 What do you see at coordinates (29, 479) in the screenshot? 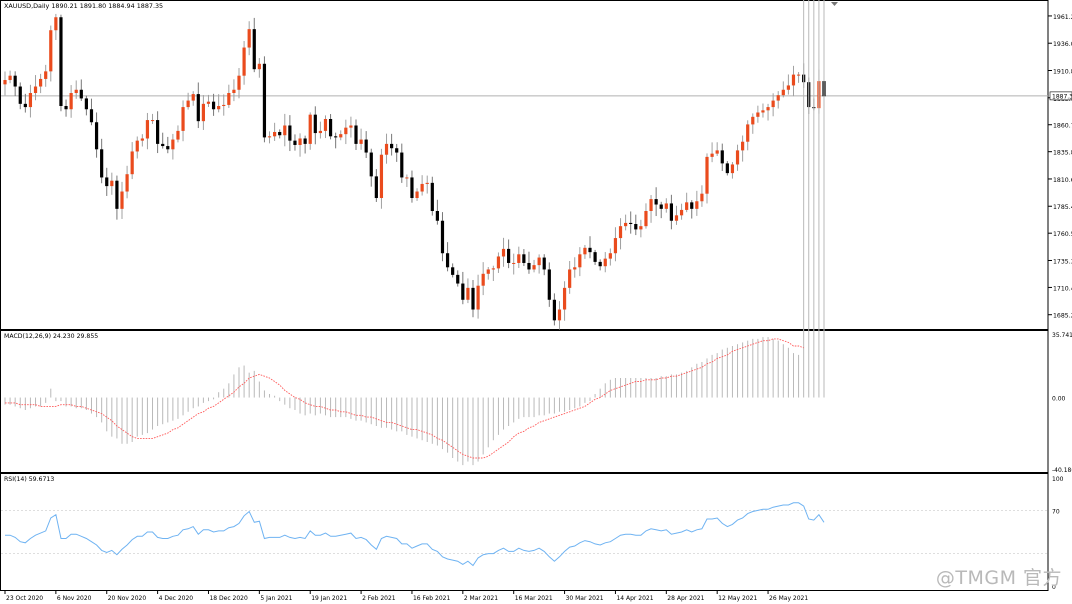
I see `rsi-title: RSI(14) 59.6713` at bounding box center [29, 479].